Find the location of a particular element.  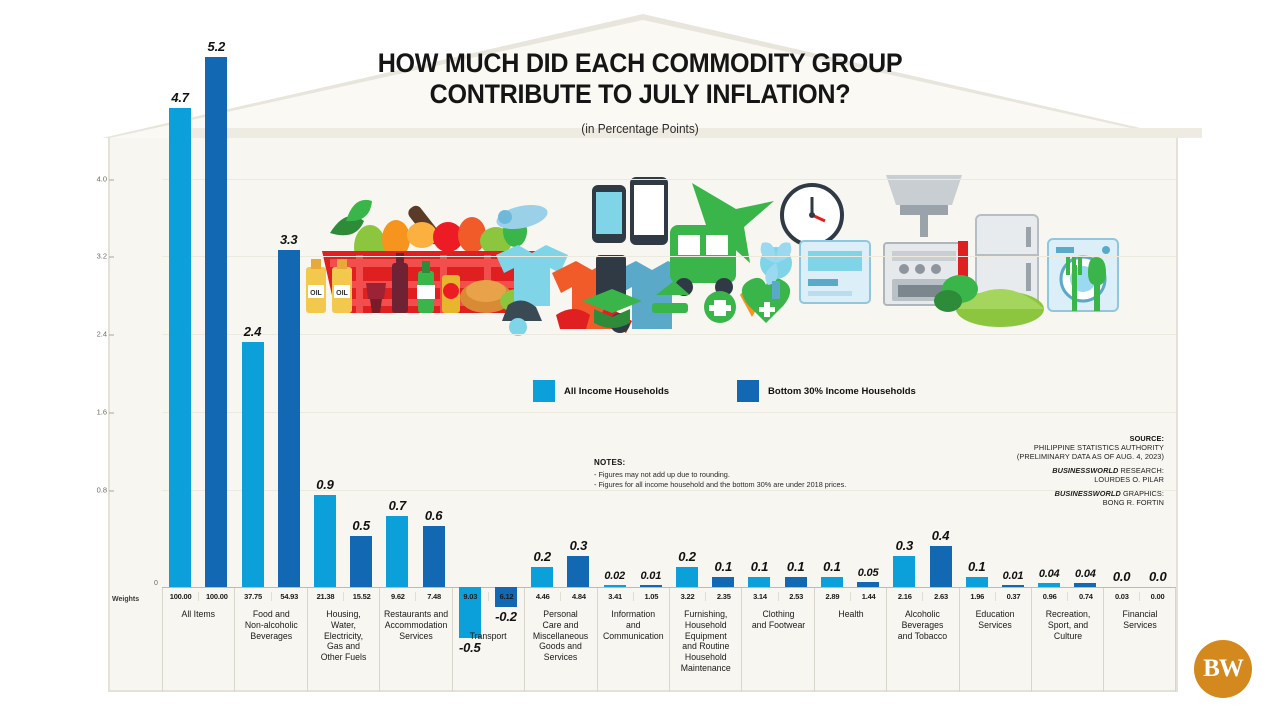

bar-group: 0.2 0.1 is located at coordinates (705, 376).